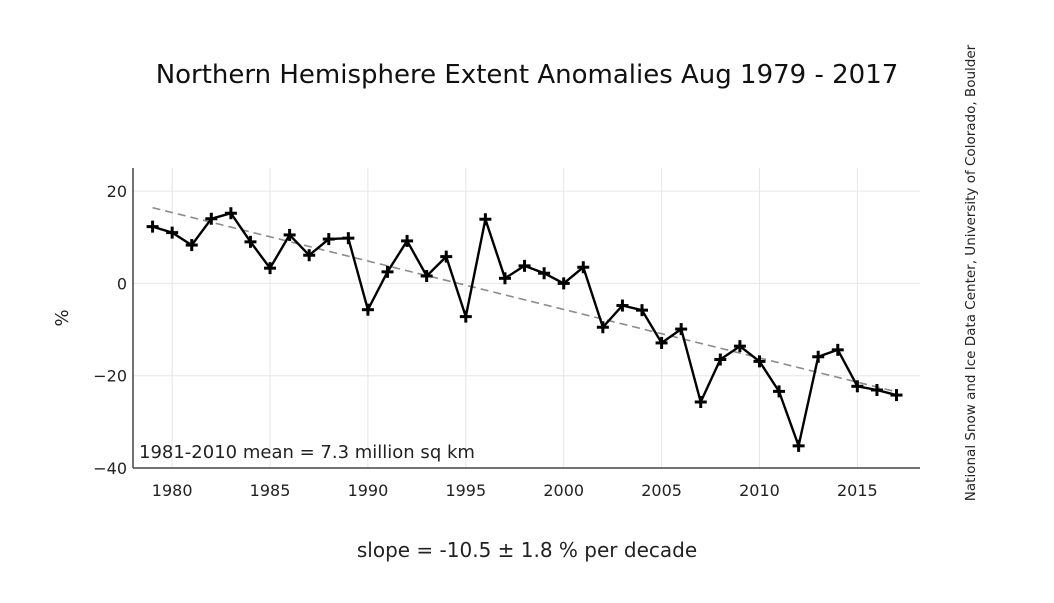 The image size is (1054, 603). What do you see at coordinates (661, 490) in the screenshot?
I see `x-tick-label: 2005` at bounding box center [661, 490].